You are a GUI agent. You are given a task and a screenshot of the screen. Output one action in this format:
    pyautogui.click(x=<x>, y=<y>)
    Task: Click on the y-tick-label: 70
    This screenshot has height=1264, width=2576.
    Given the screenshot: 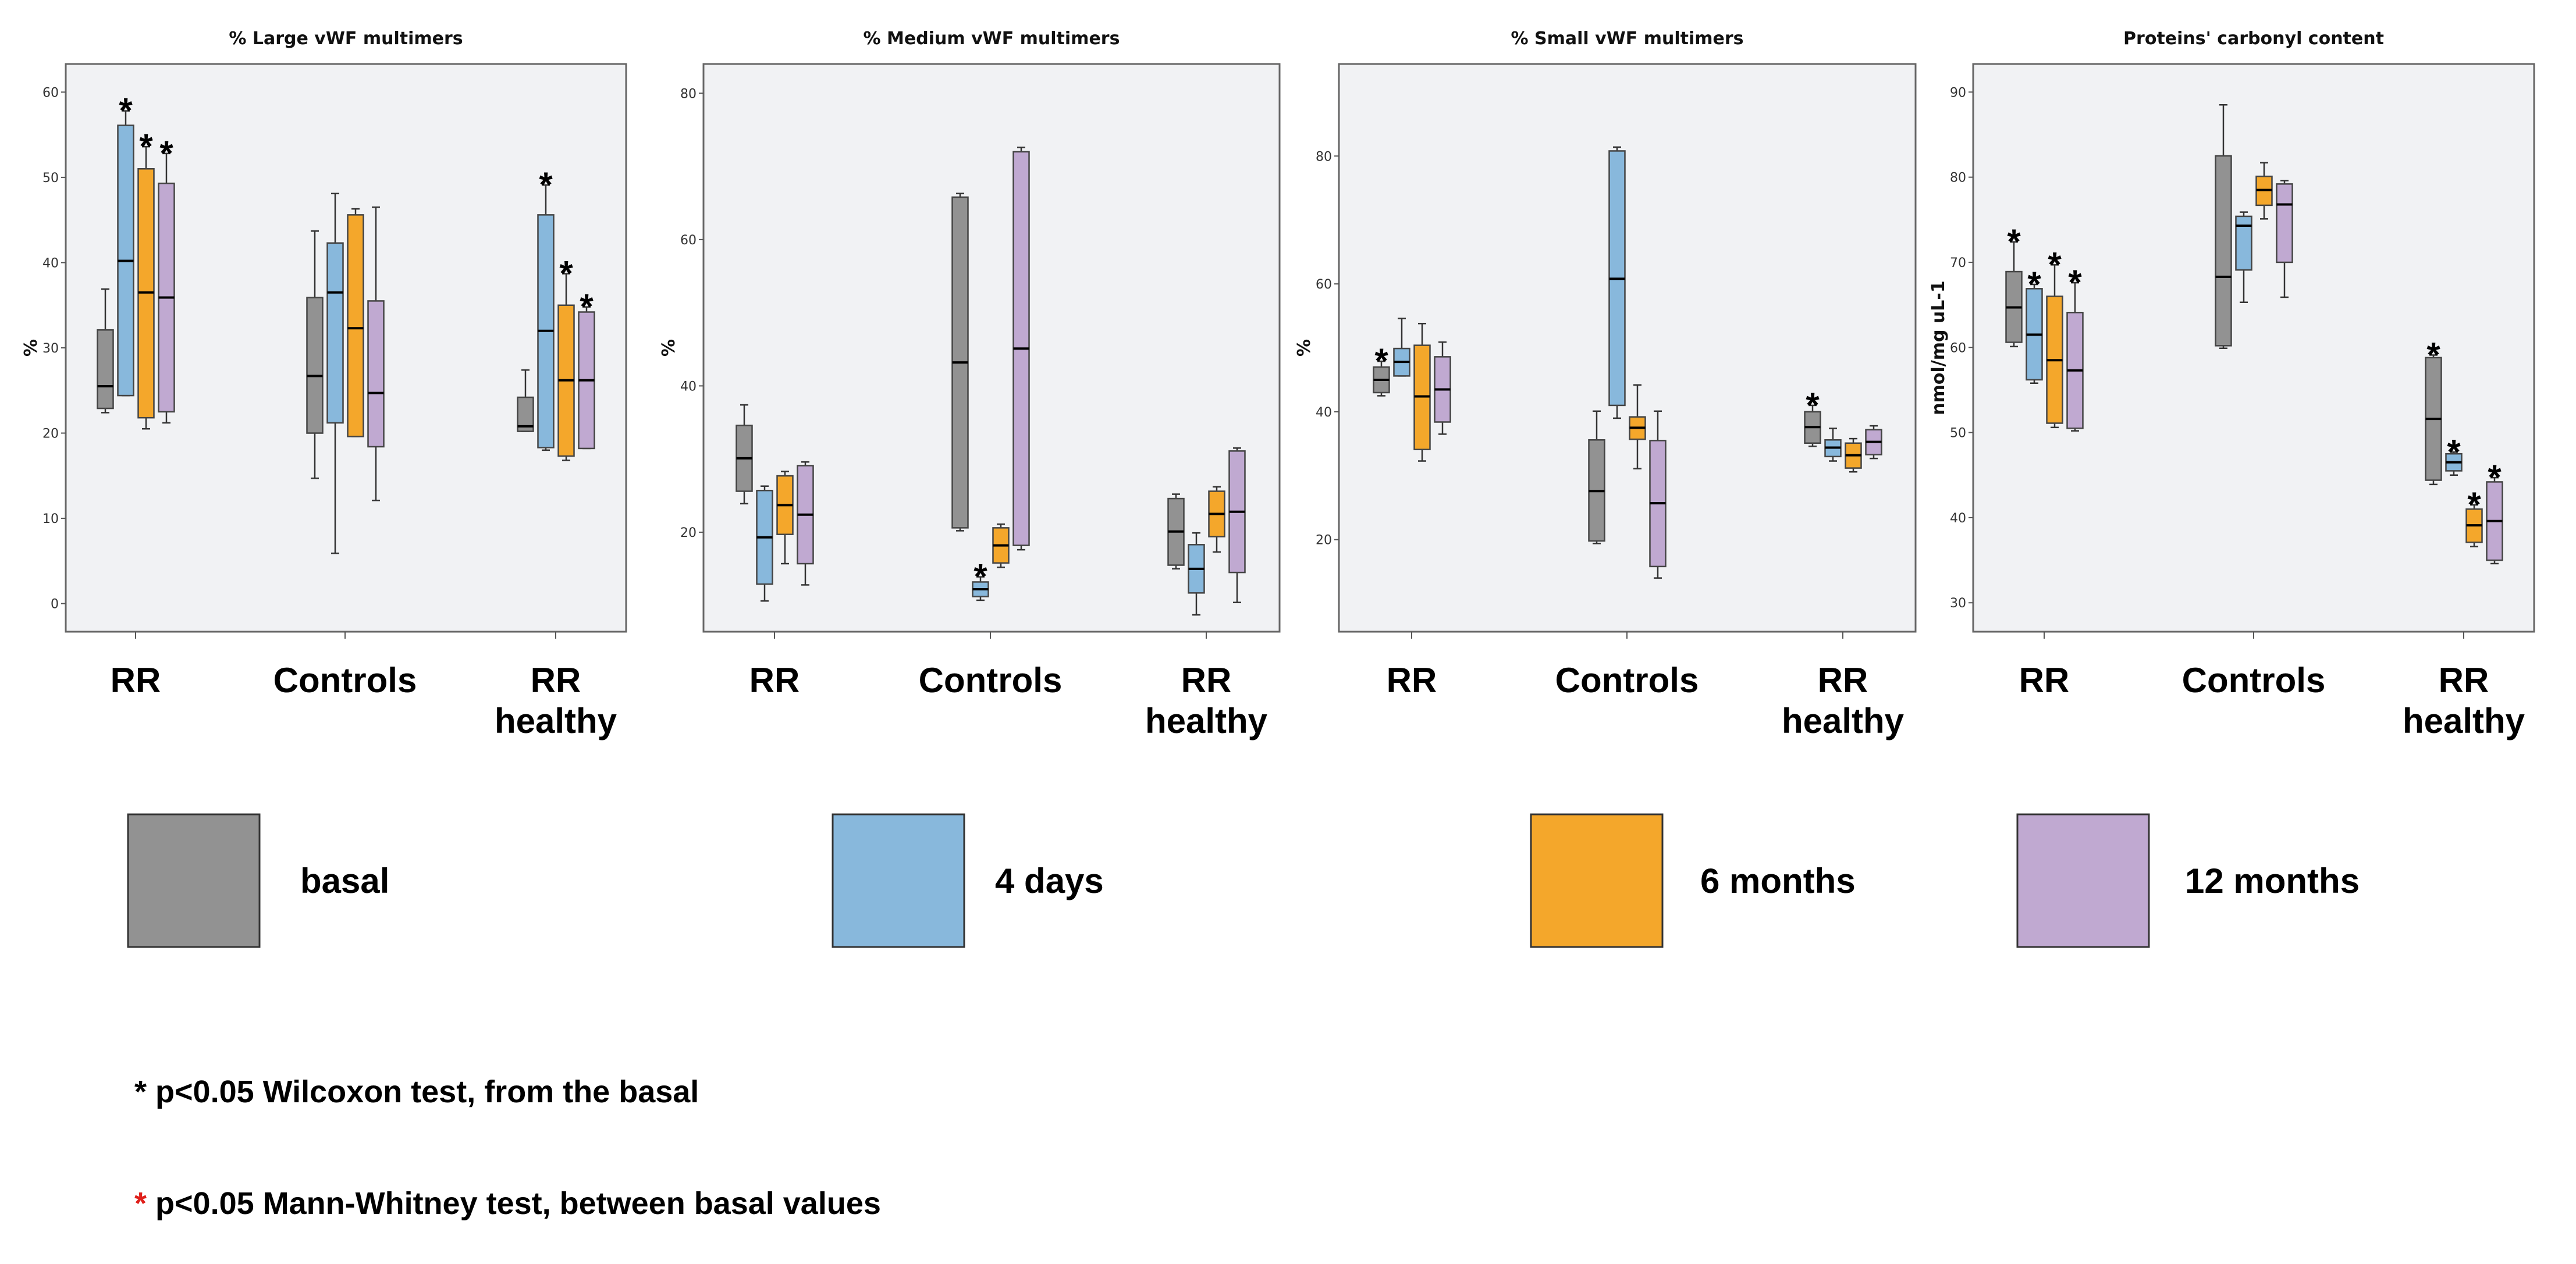 What is the action you would take?
    pyautogui.click(x=1958, y=263)
    